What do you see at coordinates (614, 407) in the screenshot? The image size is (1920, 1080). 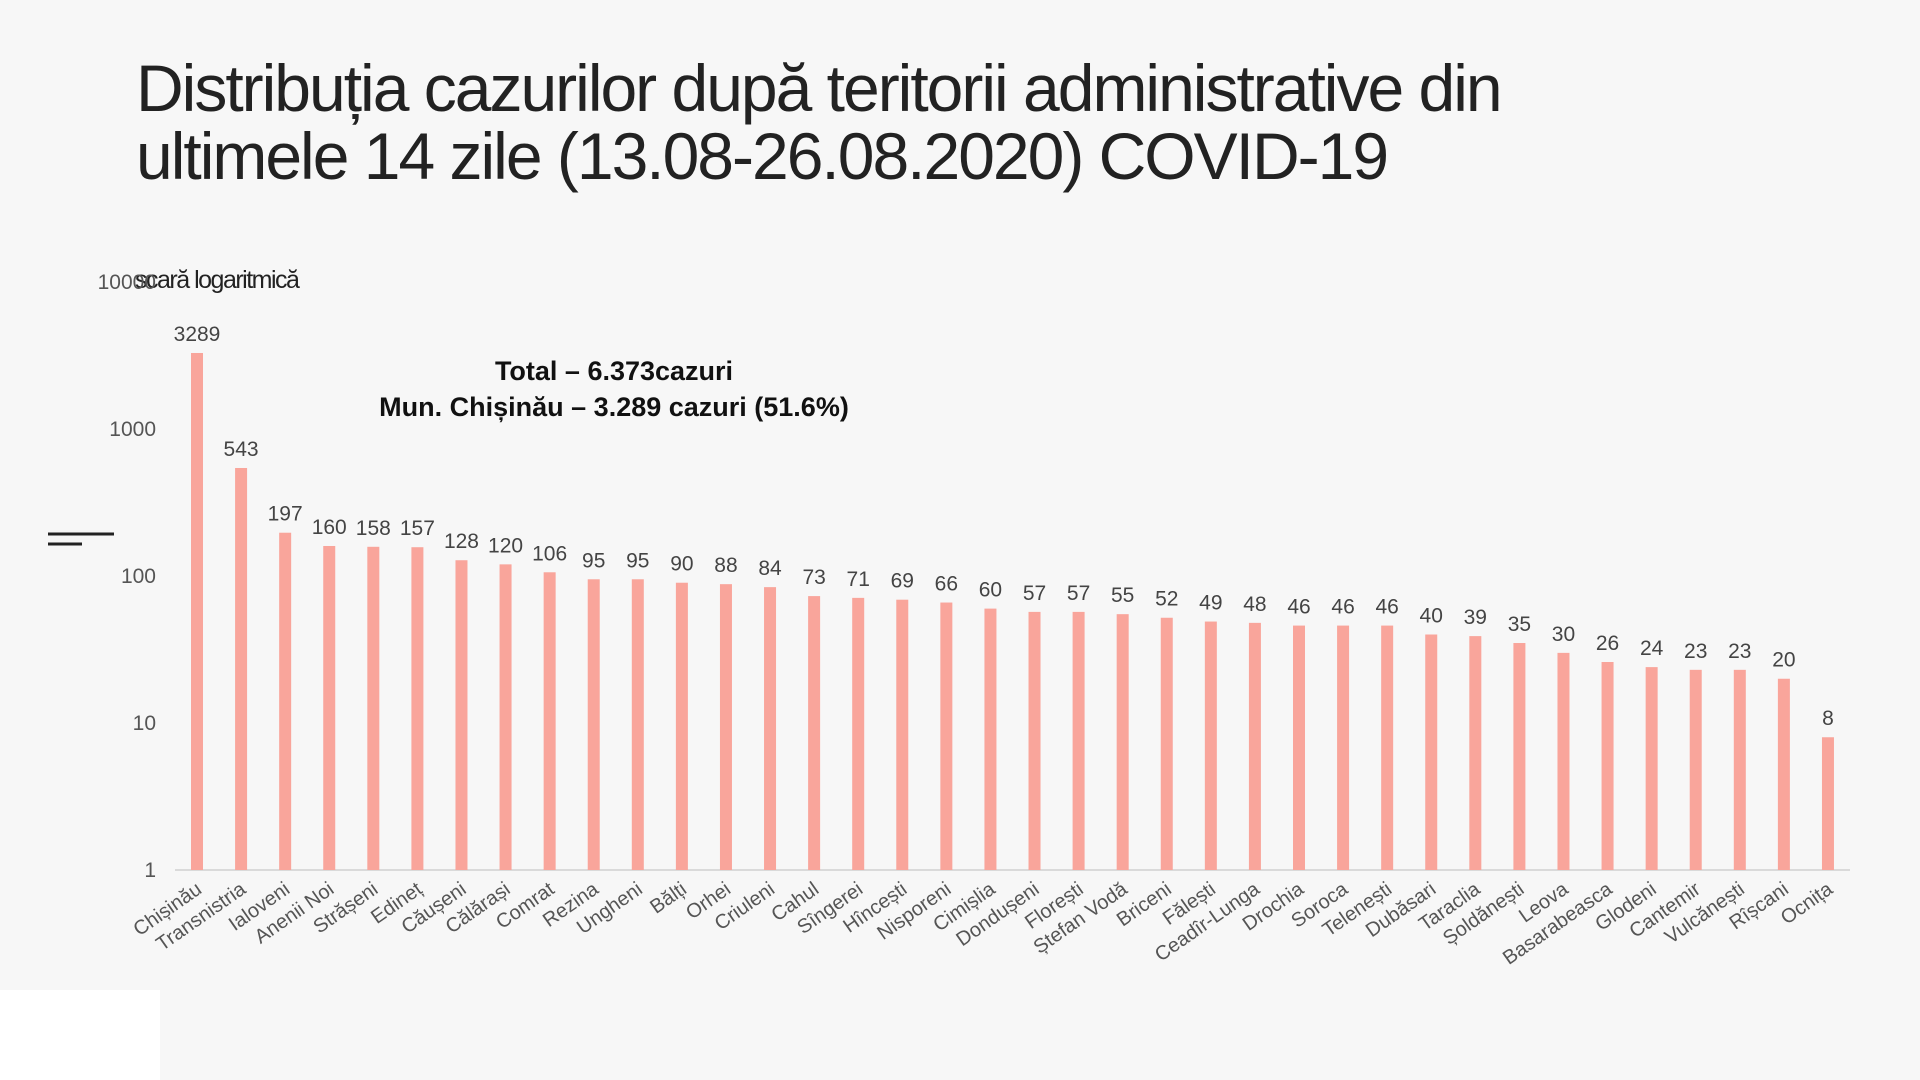 I see `annotation-chisinau: Mun. Chișinău – 3.289 cazuri (51.6%)` at bounding box center [614, 407].